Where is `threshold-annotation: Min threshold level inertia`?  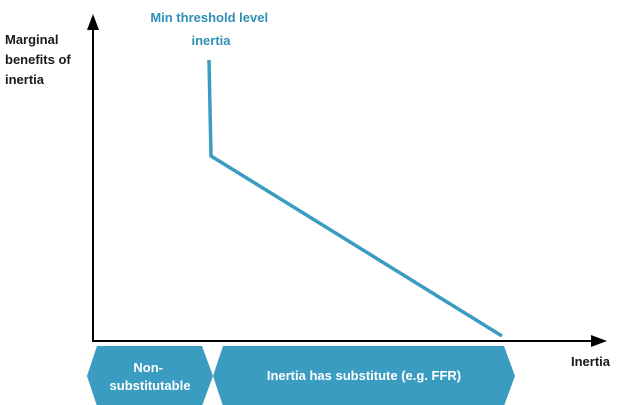
threshold-annotation: Min threshold level inertia is located at coordinates (210, 29).